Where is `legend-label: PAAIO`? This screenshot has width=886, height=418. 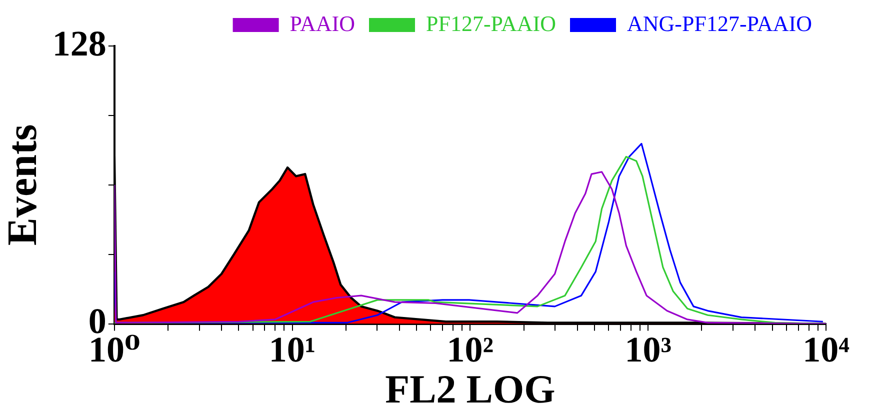 legend-label: PAAIO is located at coordinates (323, 23).